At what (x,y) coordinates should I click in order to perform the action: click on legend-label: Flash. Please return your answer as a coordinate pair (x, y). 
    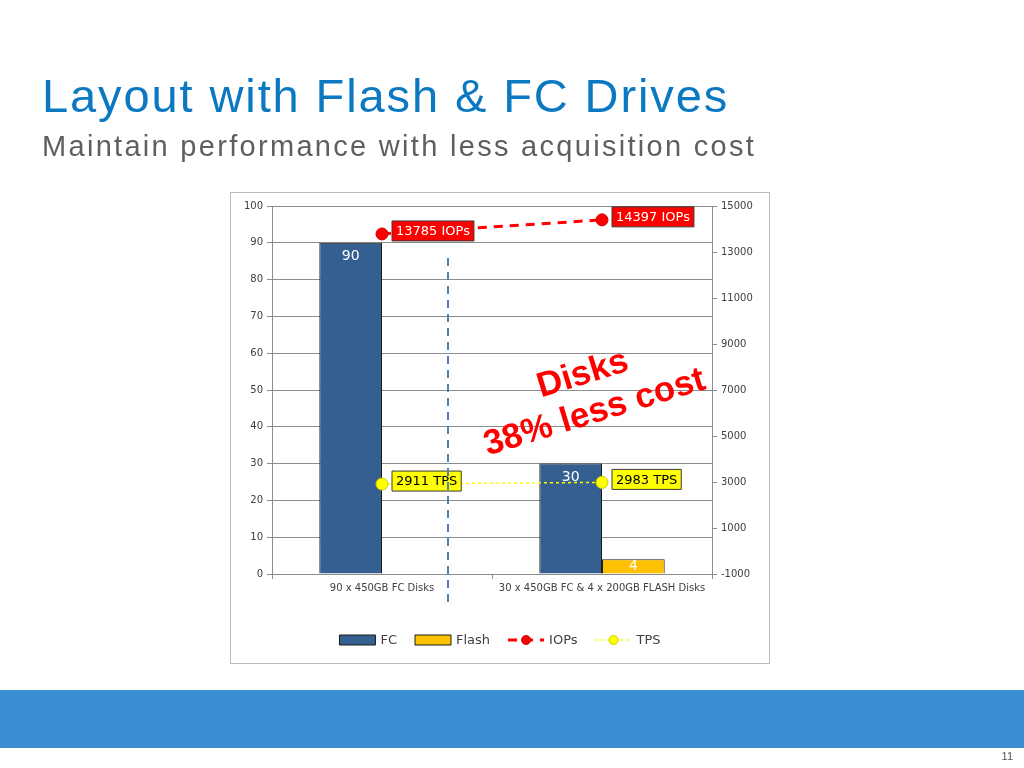
    Looking at the image, I should click on (473, 640).